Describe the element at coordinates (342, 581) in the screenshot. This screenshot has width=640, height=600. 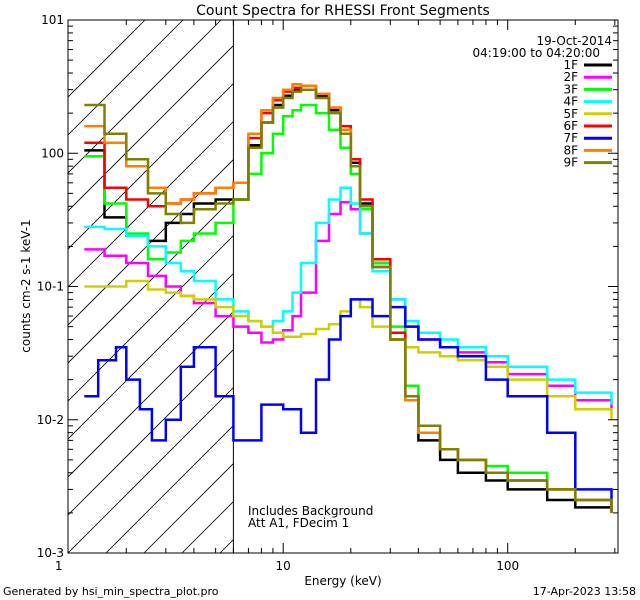
I see `x-axis-label: Energy (keV)` at that location.